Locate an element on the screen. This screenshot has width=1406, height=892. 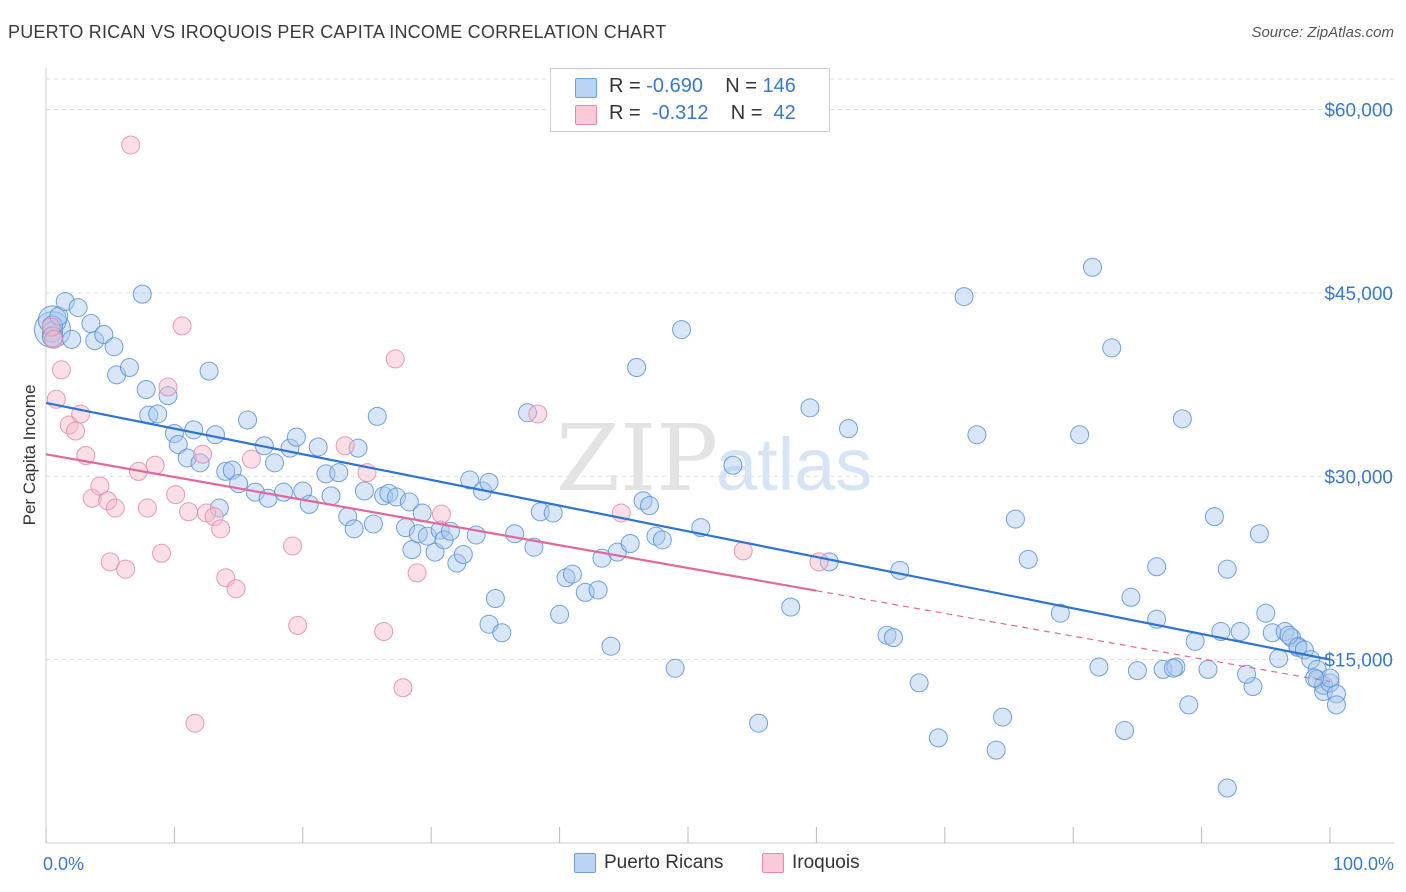
trend-line is located at coordinates (431, 522).